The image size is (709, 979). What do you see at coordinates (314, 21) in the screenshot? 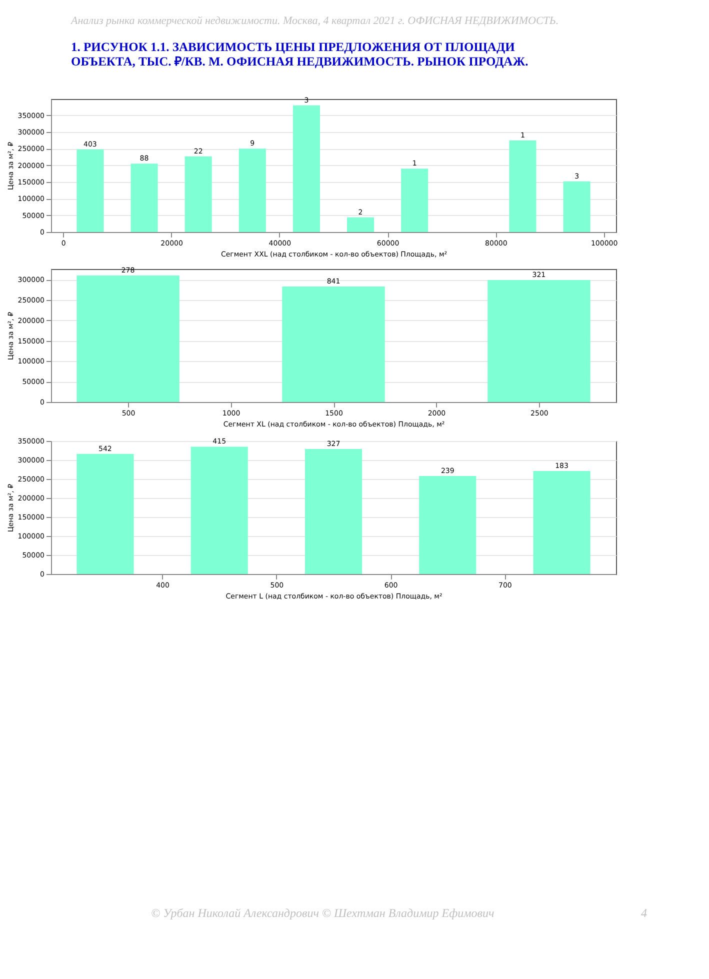
I see `text: Анализ рынка коммерческой недвижимости. Москва, 4 квартал 2021 г. ОФИСНАЯ НЕДВИЖИМОСТЬ.` at bounding box center [314, 21].